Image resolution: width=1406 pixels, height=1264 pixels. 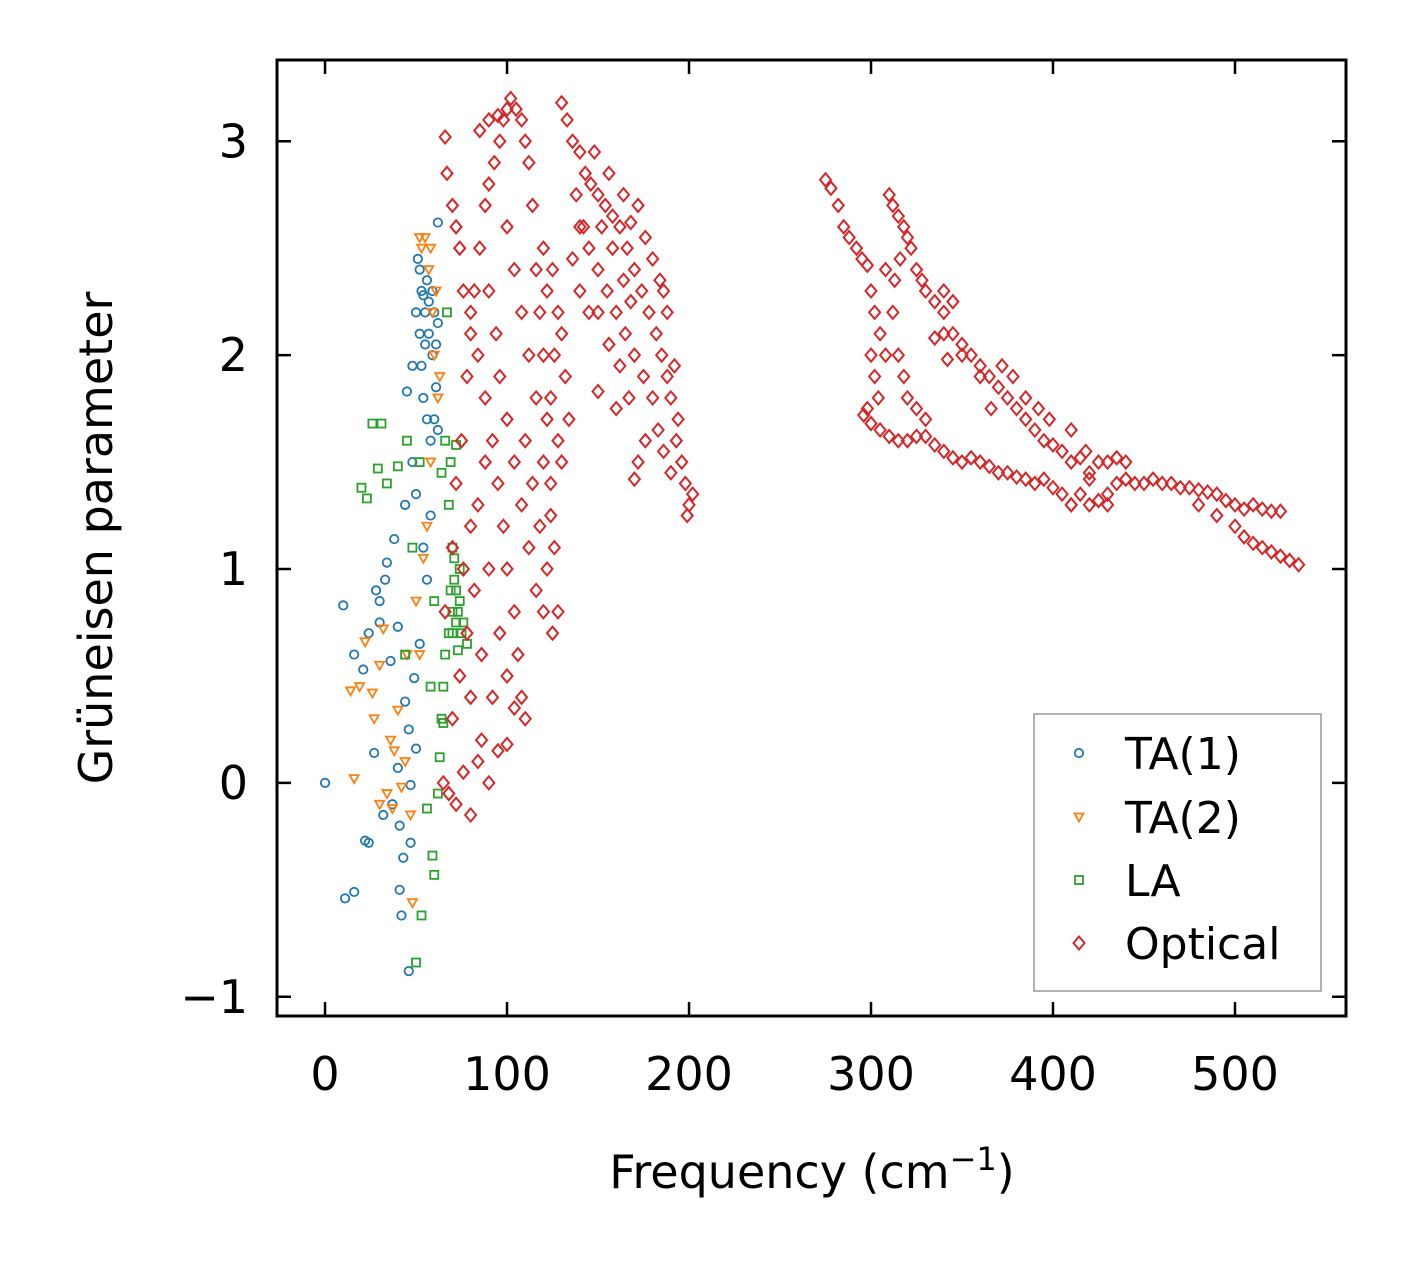 I want to click on legend-label: TA(2), so click(x=1182, y=818).